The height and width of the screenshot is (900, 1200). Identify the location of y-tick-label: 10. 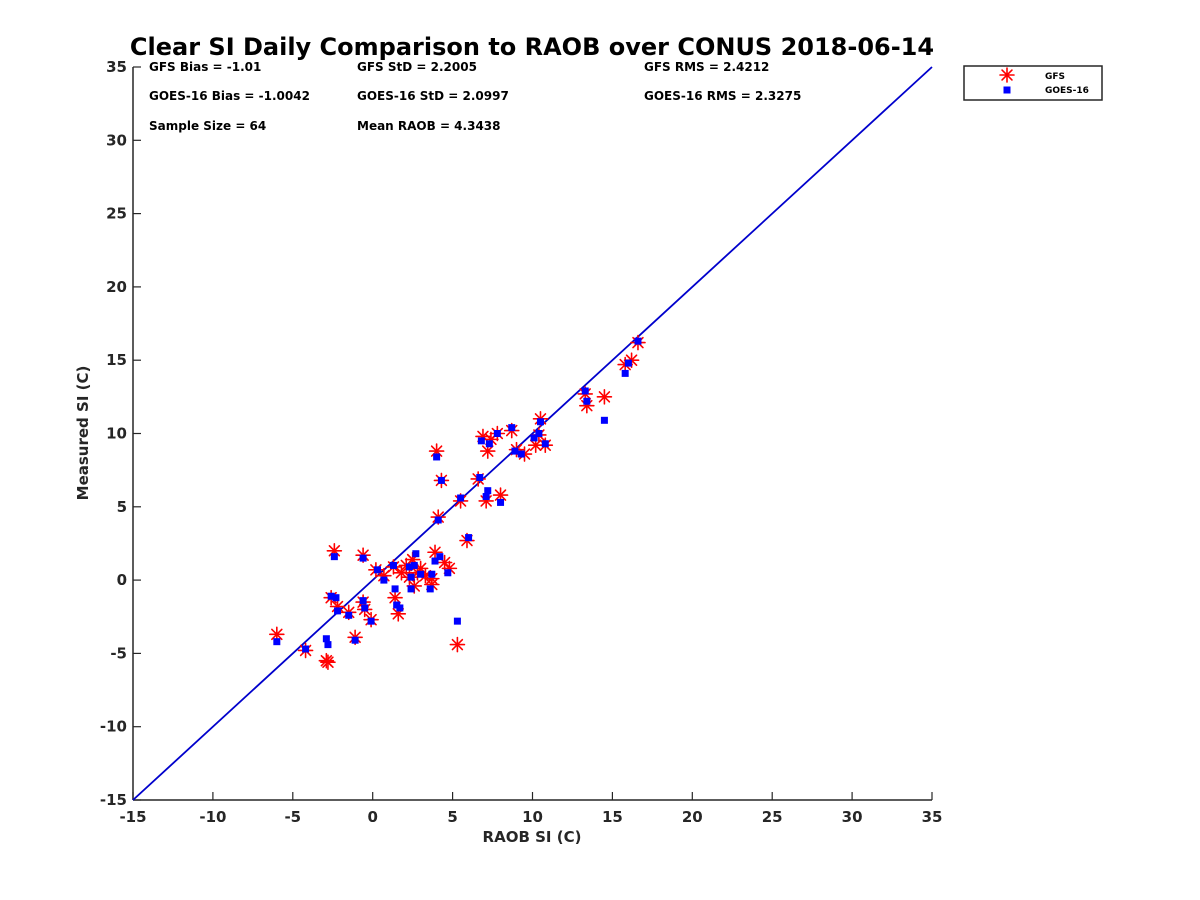
(116, 434).